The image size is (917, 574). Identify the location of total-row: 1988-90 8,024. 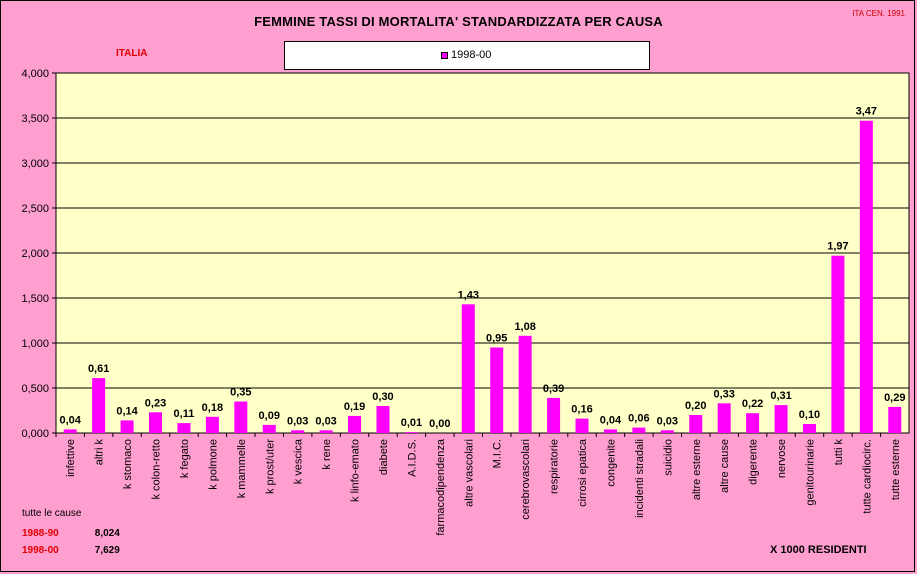
(71, 533).